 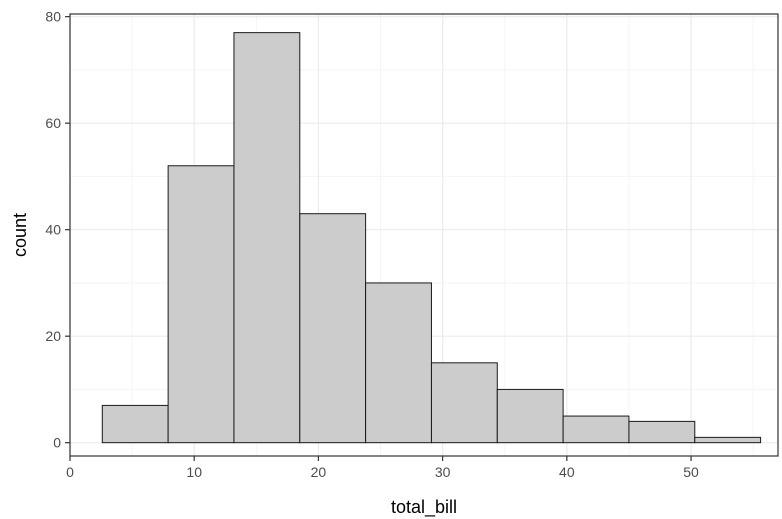 What do you see at coordinates (53, 17) in the screenshot?
I see `y-tick-label: 80` at bounding box center [53, 17].